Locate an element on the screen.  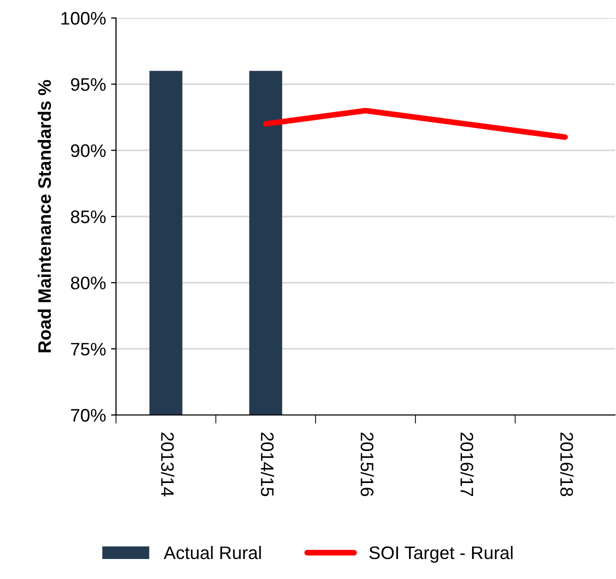
legend-label: Actual Rural is located at coordinates (212, 553).